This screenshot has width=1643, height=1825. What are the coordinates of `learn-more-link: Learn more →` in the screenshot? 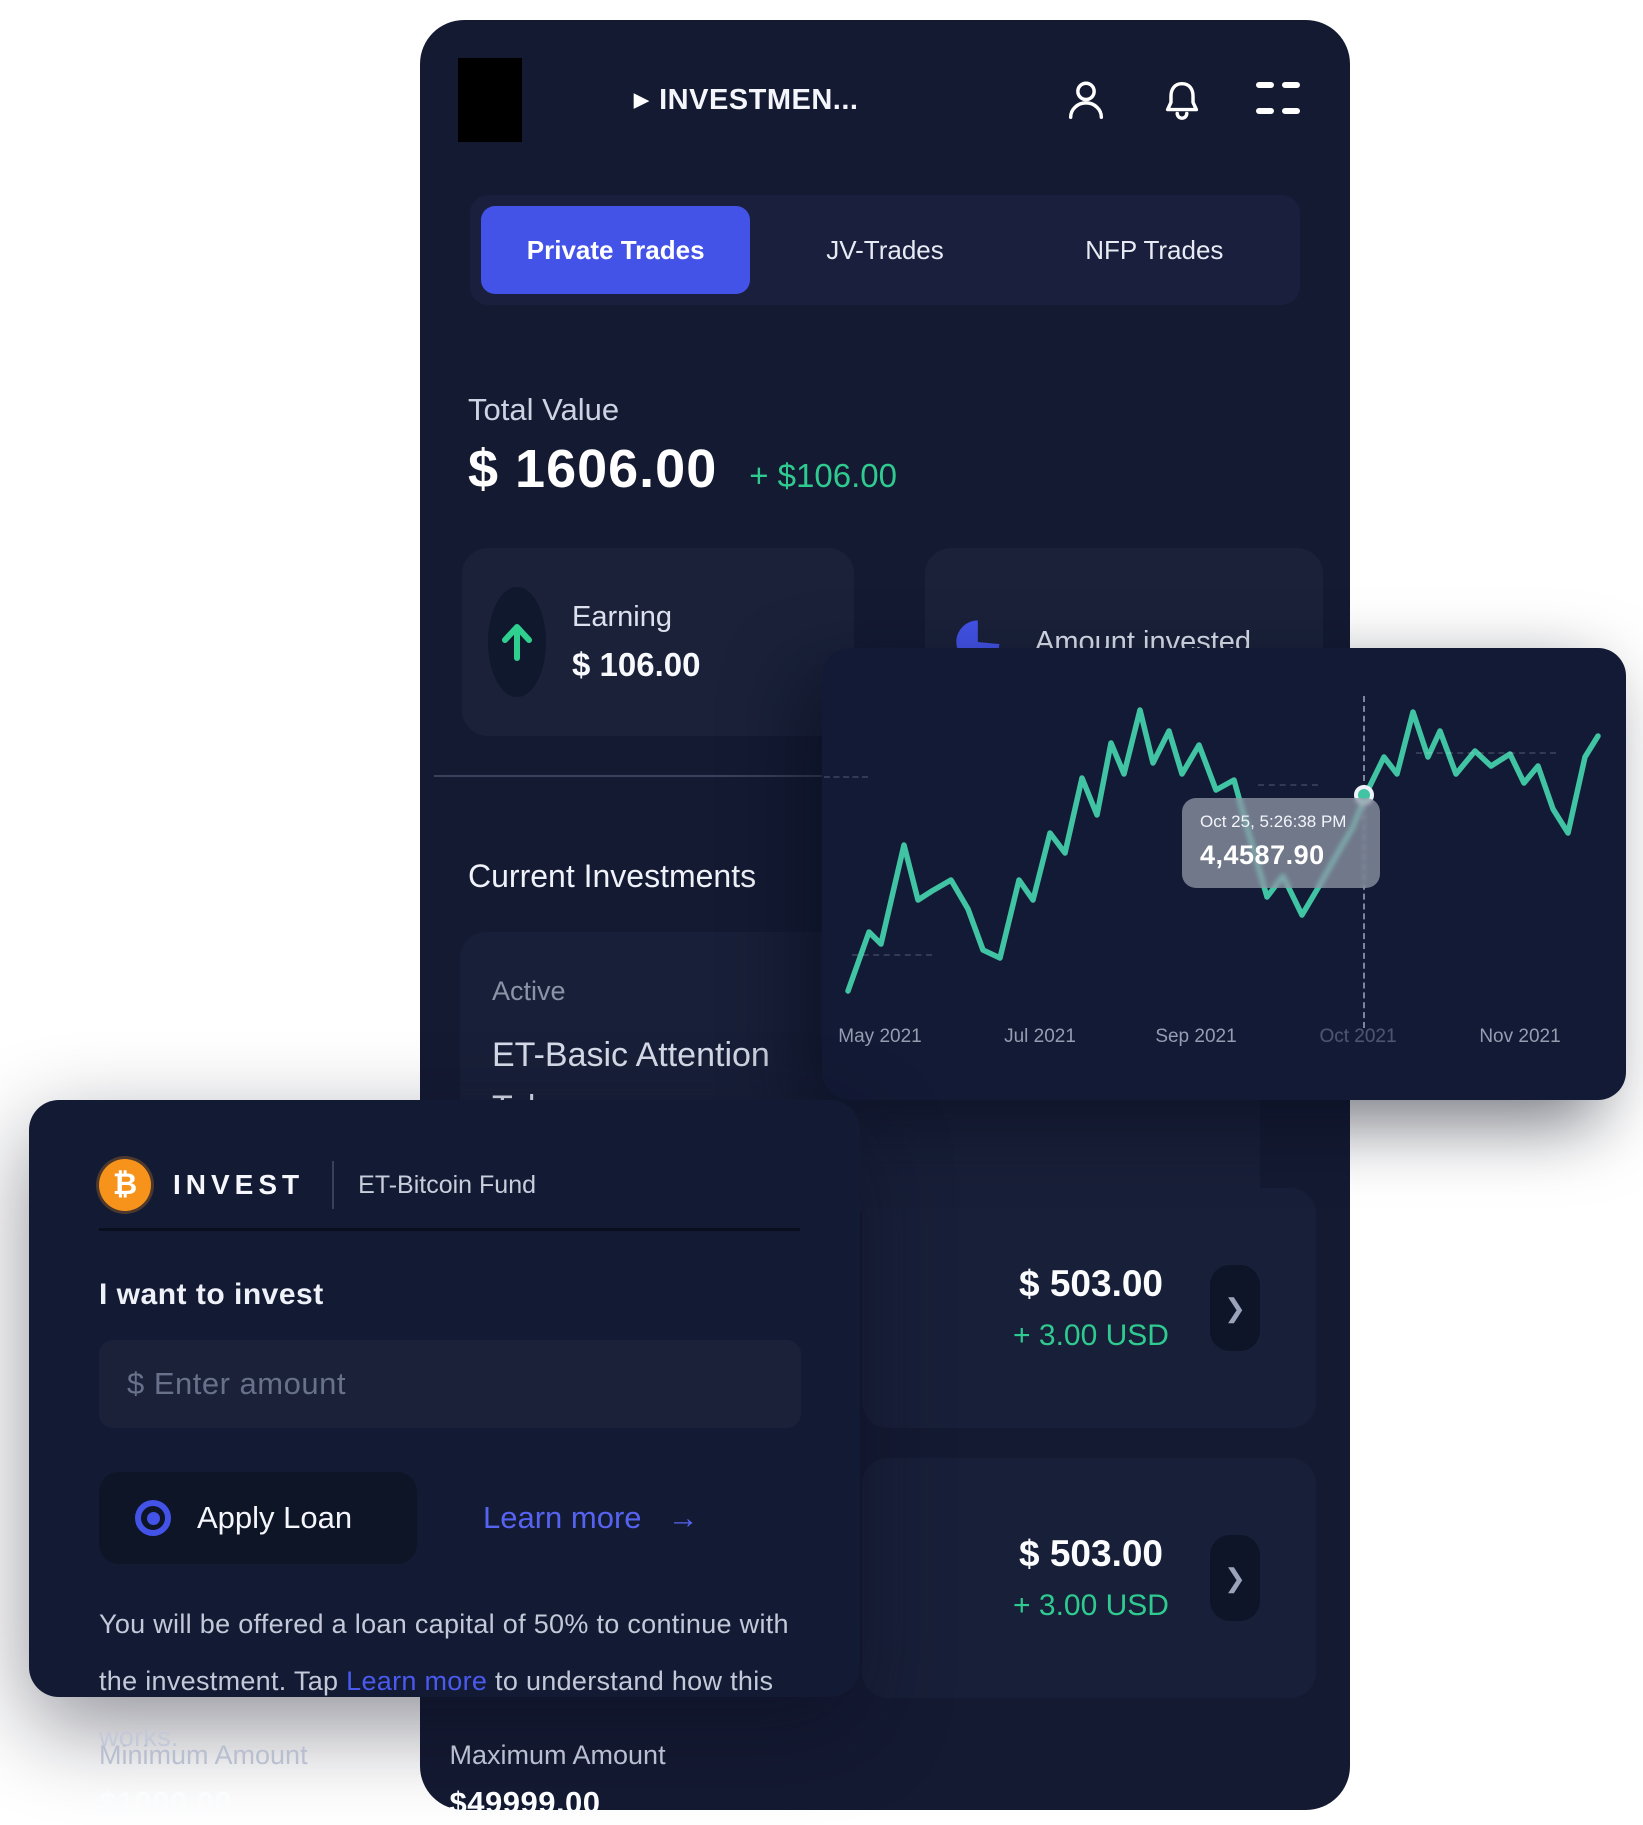 It's located at (591, 1518).